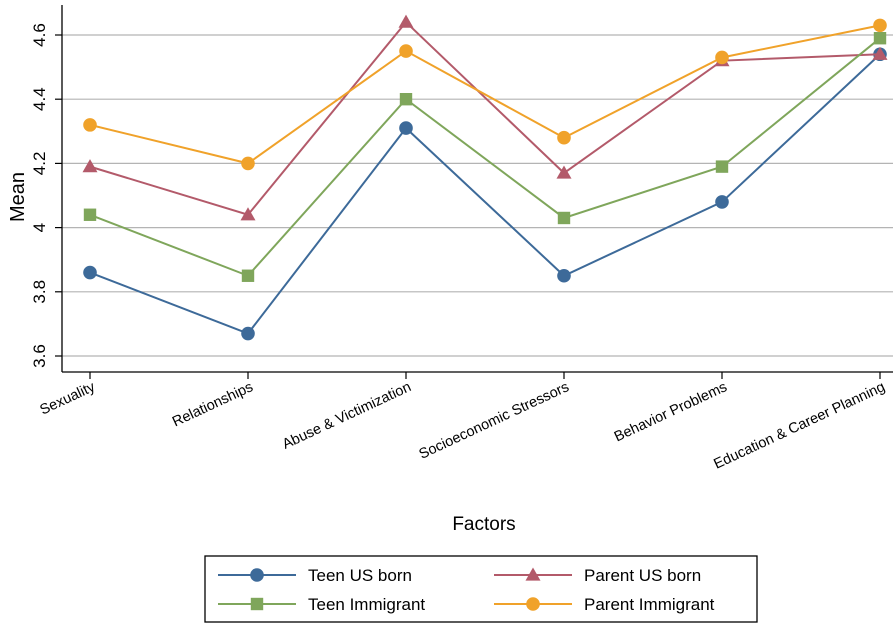 The height and width of the screenshot is (624, 893). I want to click on x-tick-label: Abuse & Victimization, so click(347, 416).